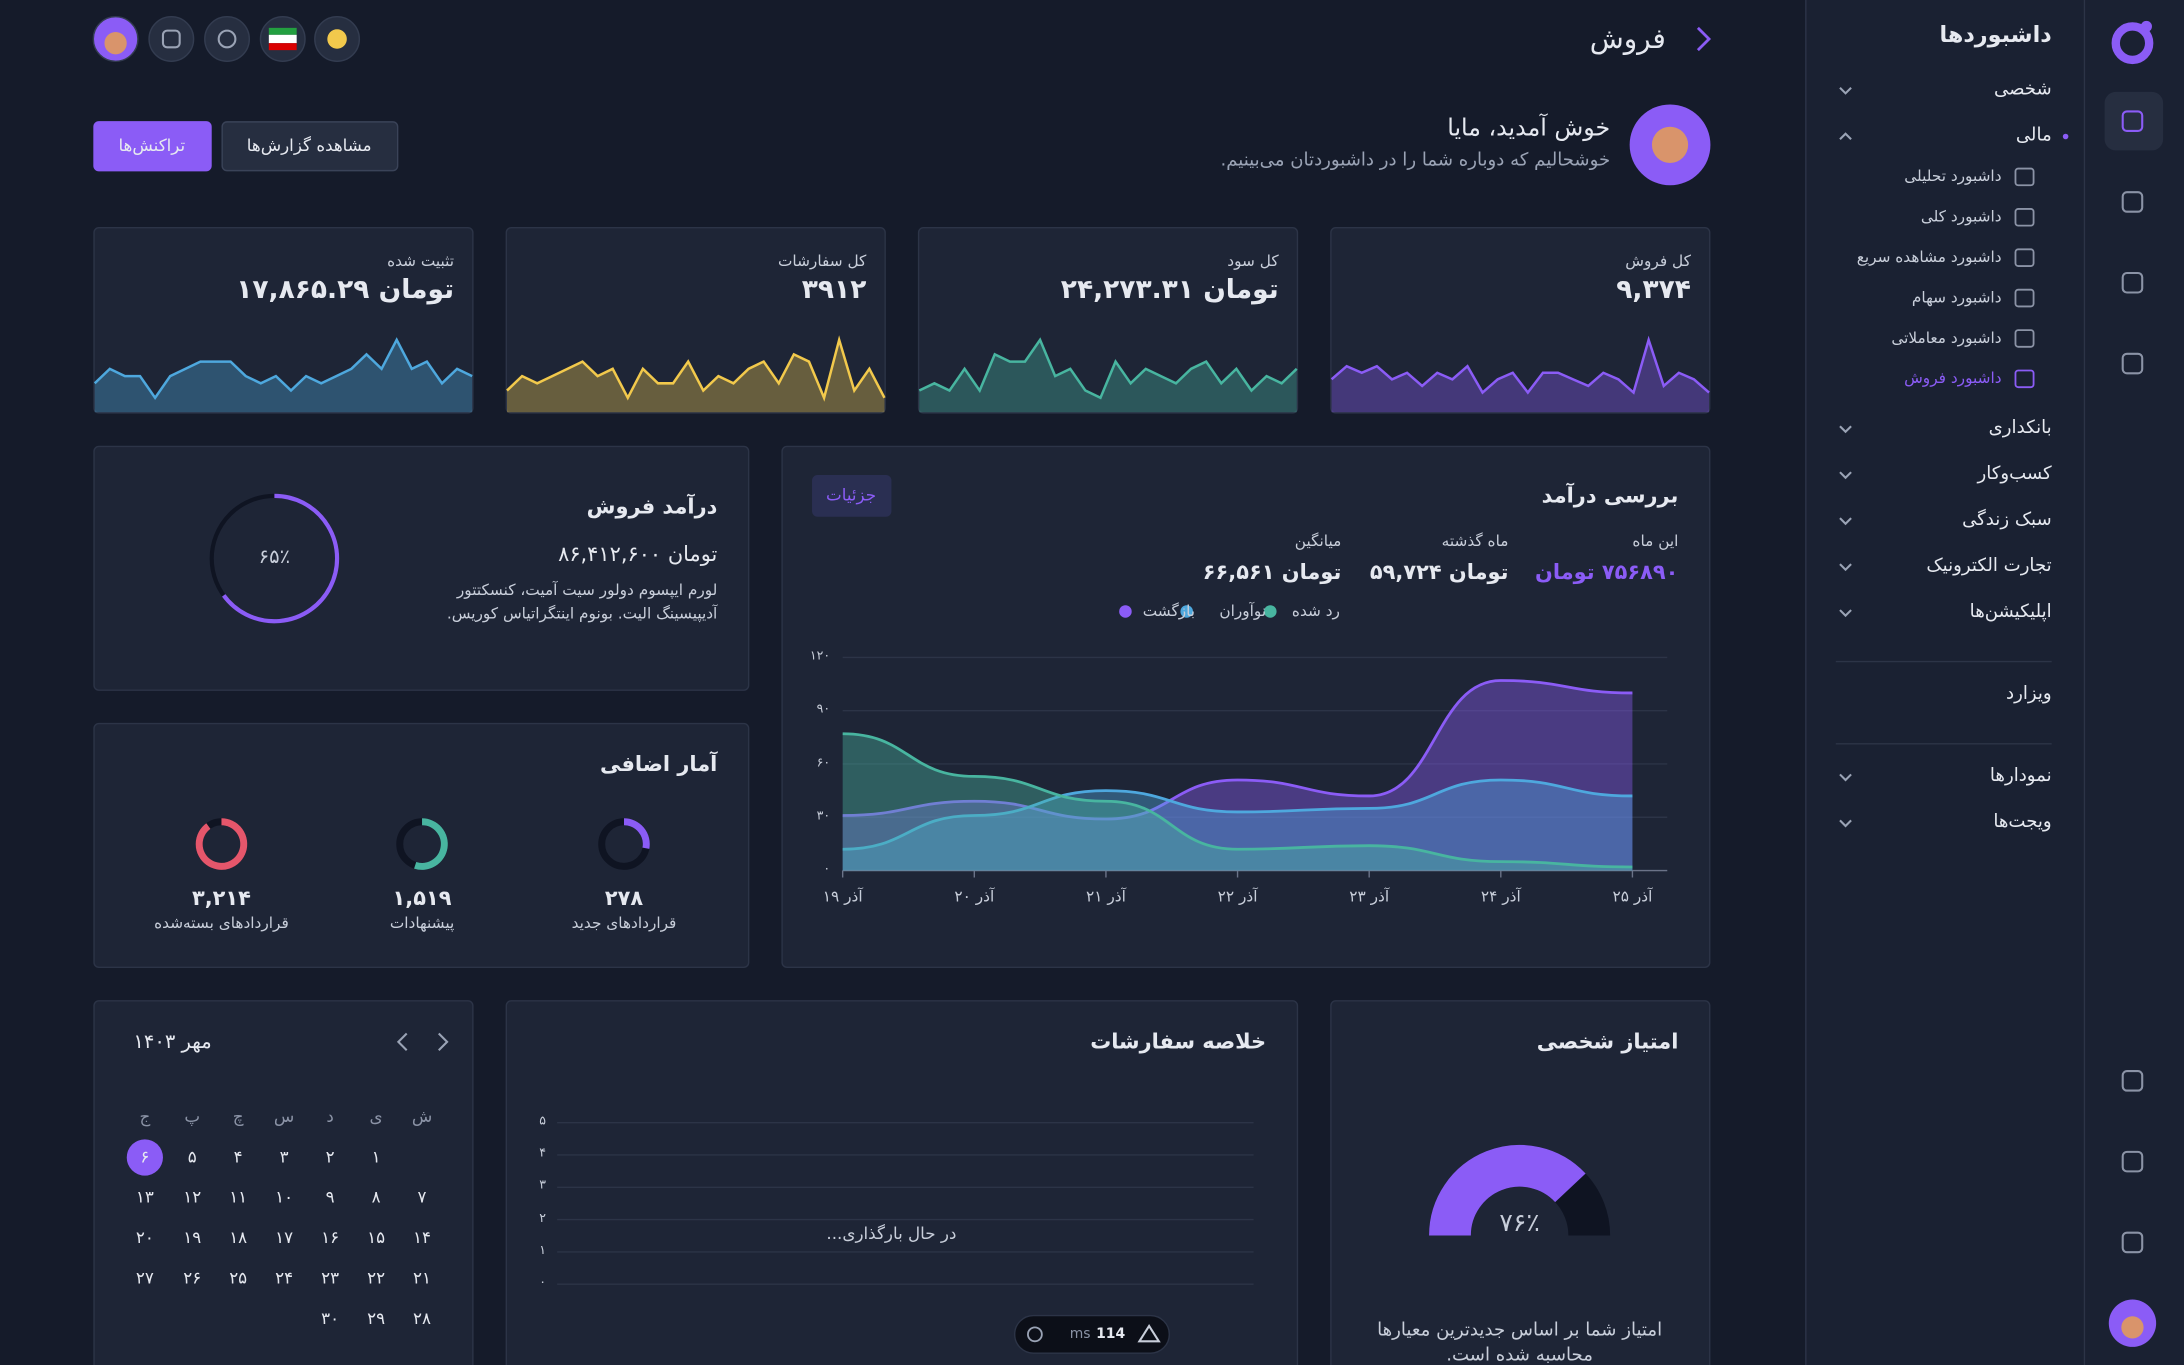 This screenshot has width=2184, height=1365. What do you see at coordinates (330, 1157) in the screenshot?
I see `day: ۲` at bounding box center [330, 1157].